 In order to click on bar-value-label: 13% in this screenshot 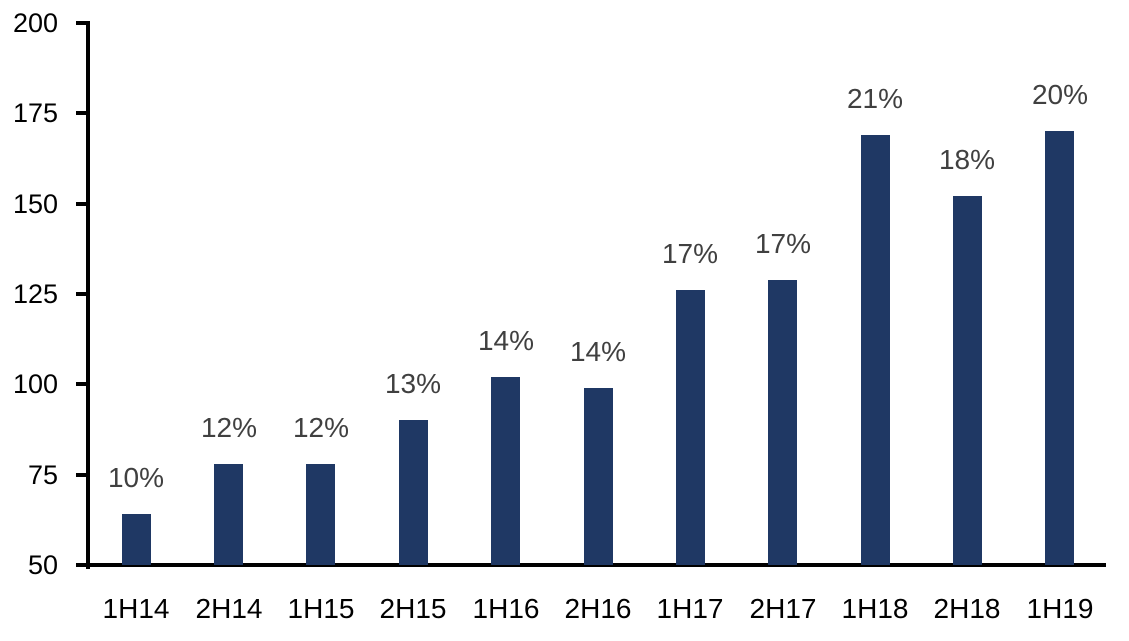, I will do `click(413, 383)`.